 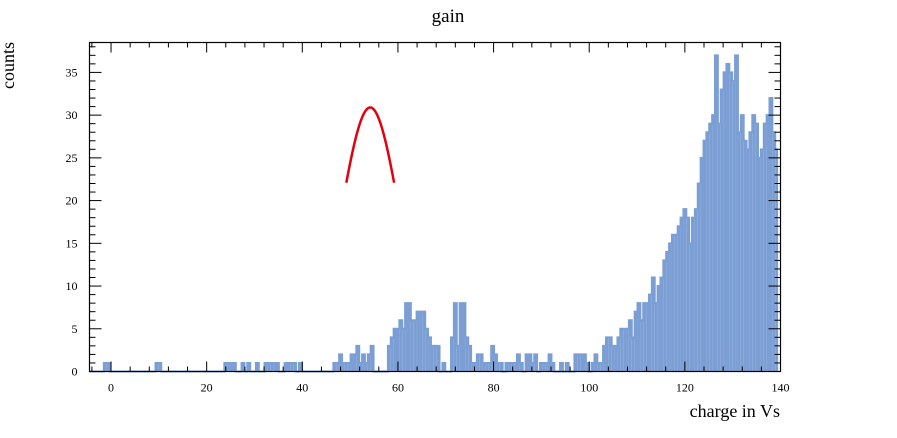 I want to click on y-axis-label: counts, so click(x=9, y=65).